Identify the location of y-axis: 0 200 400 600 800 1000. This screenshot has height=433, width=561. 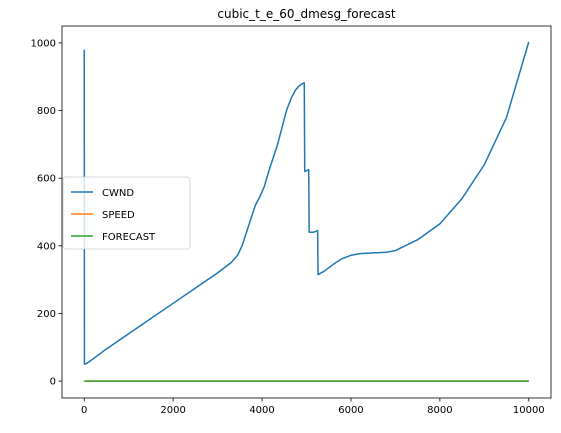
(46, 213).